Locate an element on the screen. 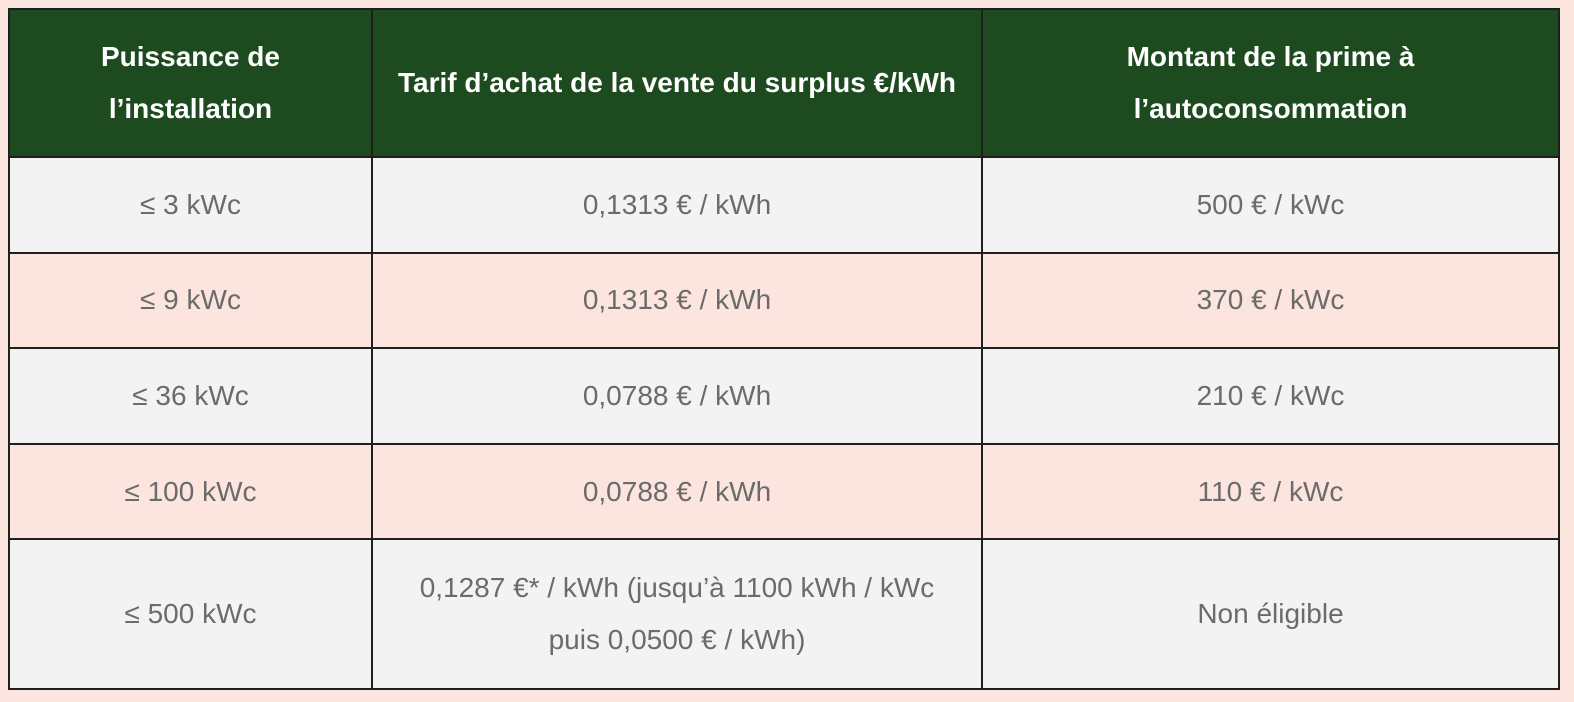 Image resolution: width=1574 pixels, height=702 pixels. table-row: ≤ 9 kWc 0,1313 € / kWh 370 € / kWc is located at coordinates (784, 300).